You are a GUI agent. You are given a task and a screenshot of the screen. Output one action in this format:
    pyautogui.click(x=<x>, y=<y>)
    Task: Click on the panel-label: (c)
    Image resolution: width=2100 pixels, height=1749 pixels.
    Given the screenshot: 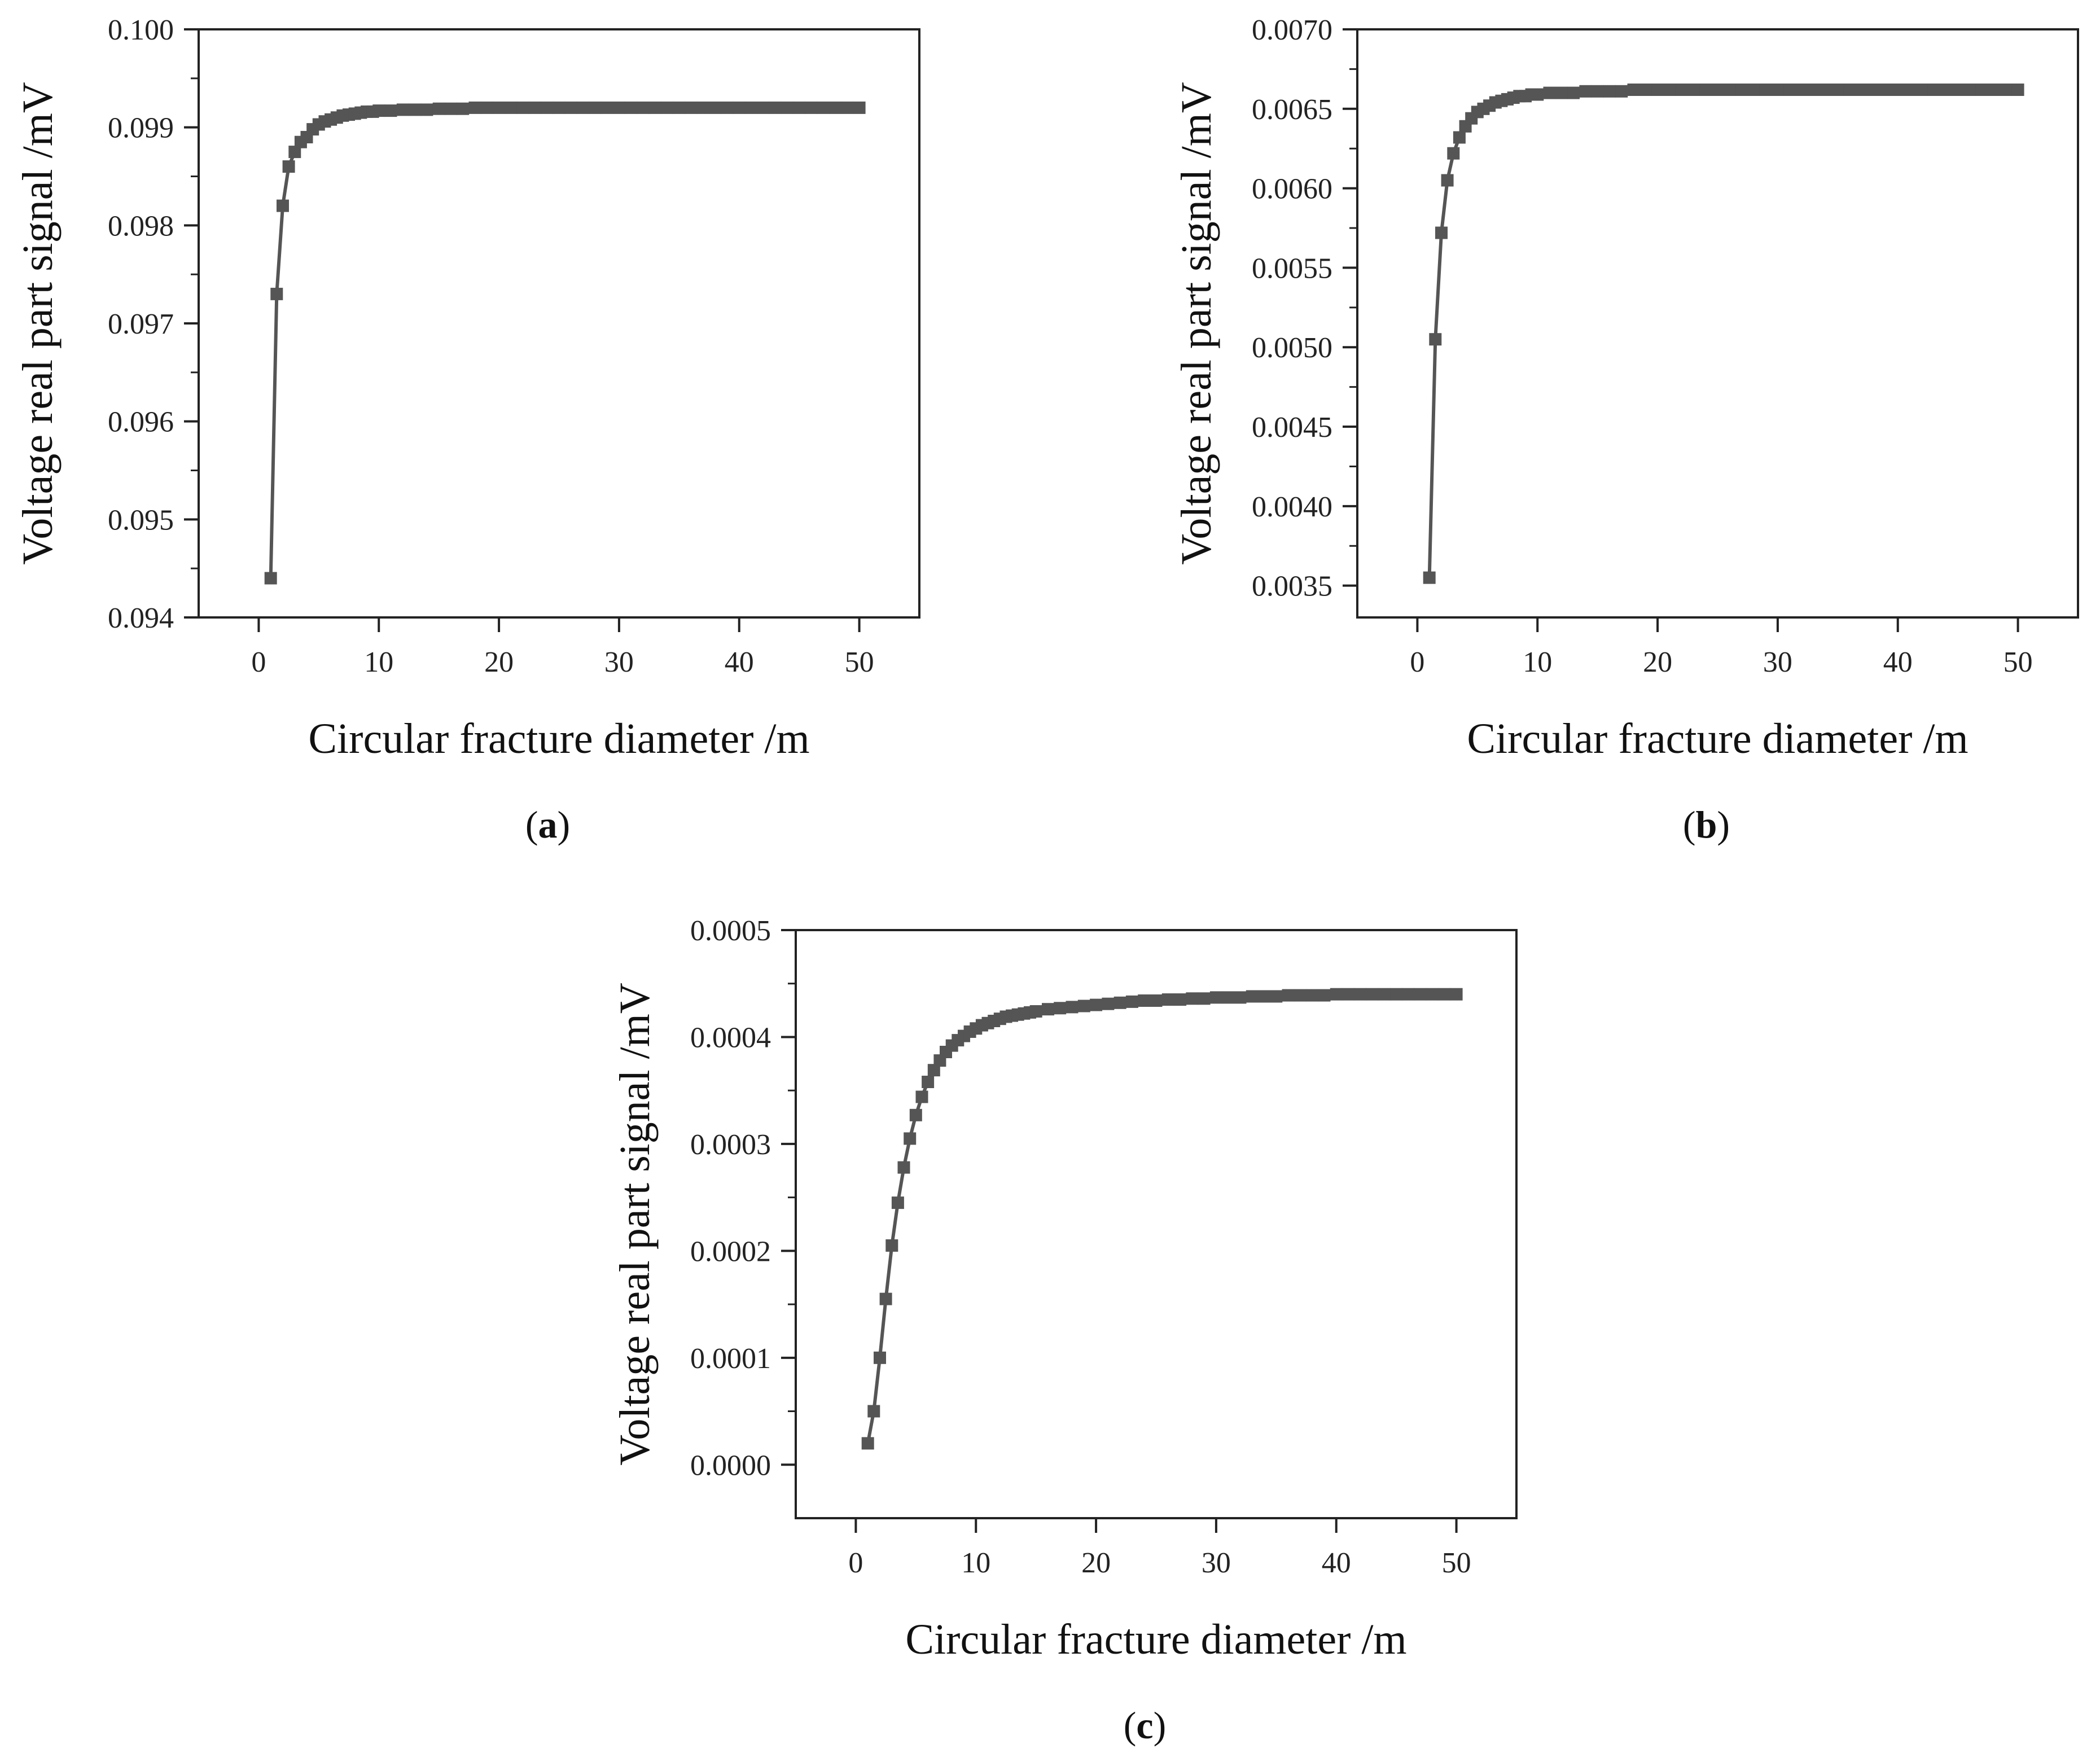 What is the action you would take?
    pyautogui.click(x=1145, y=1725)
    